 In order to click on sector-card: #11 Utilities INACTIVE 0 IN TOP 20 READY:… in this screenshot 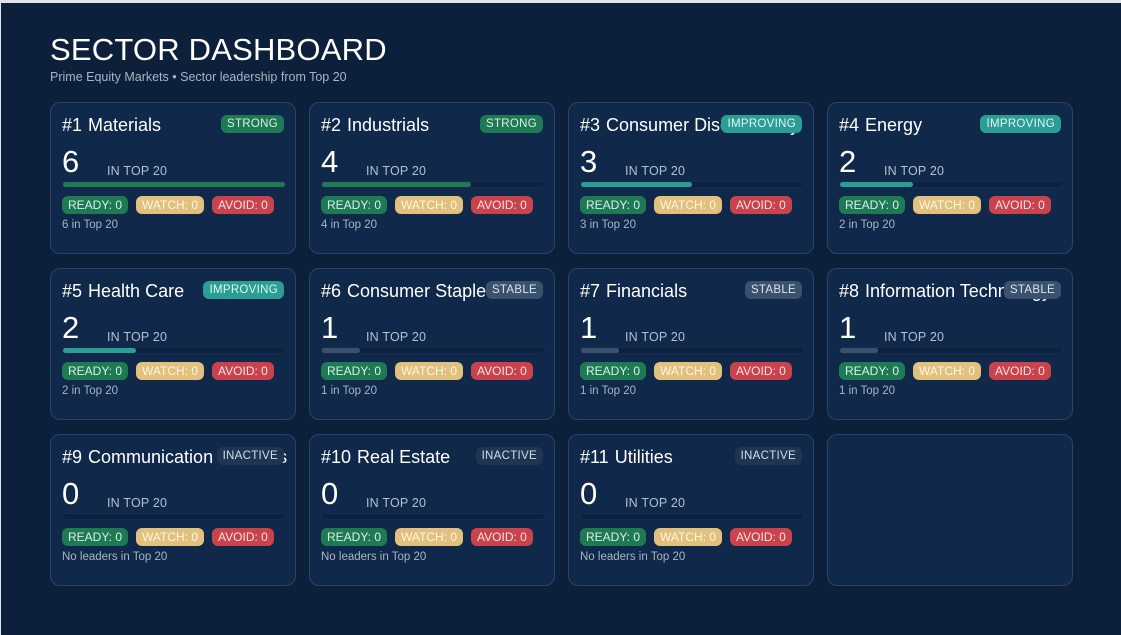, I will do `click(691, 510)`.